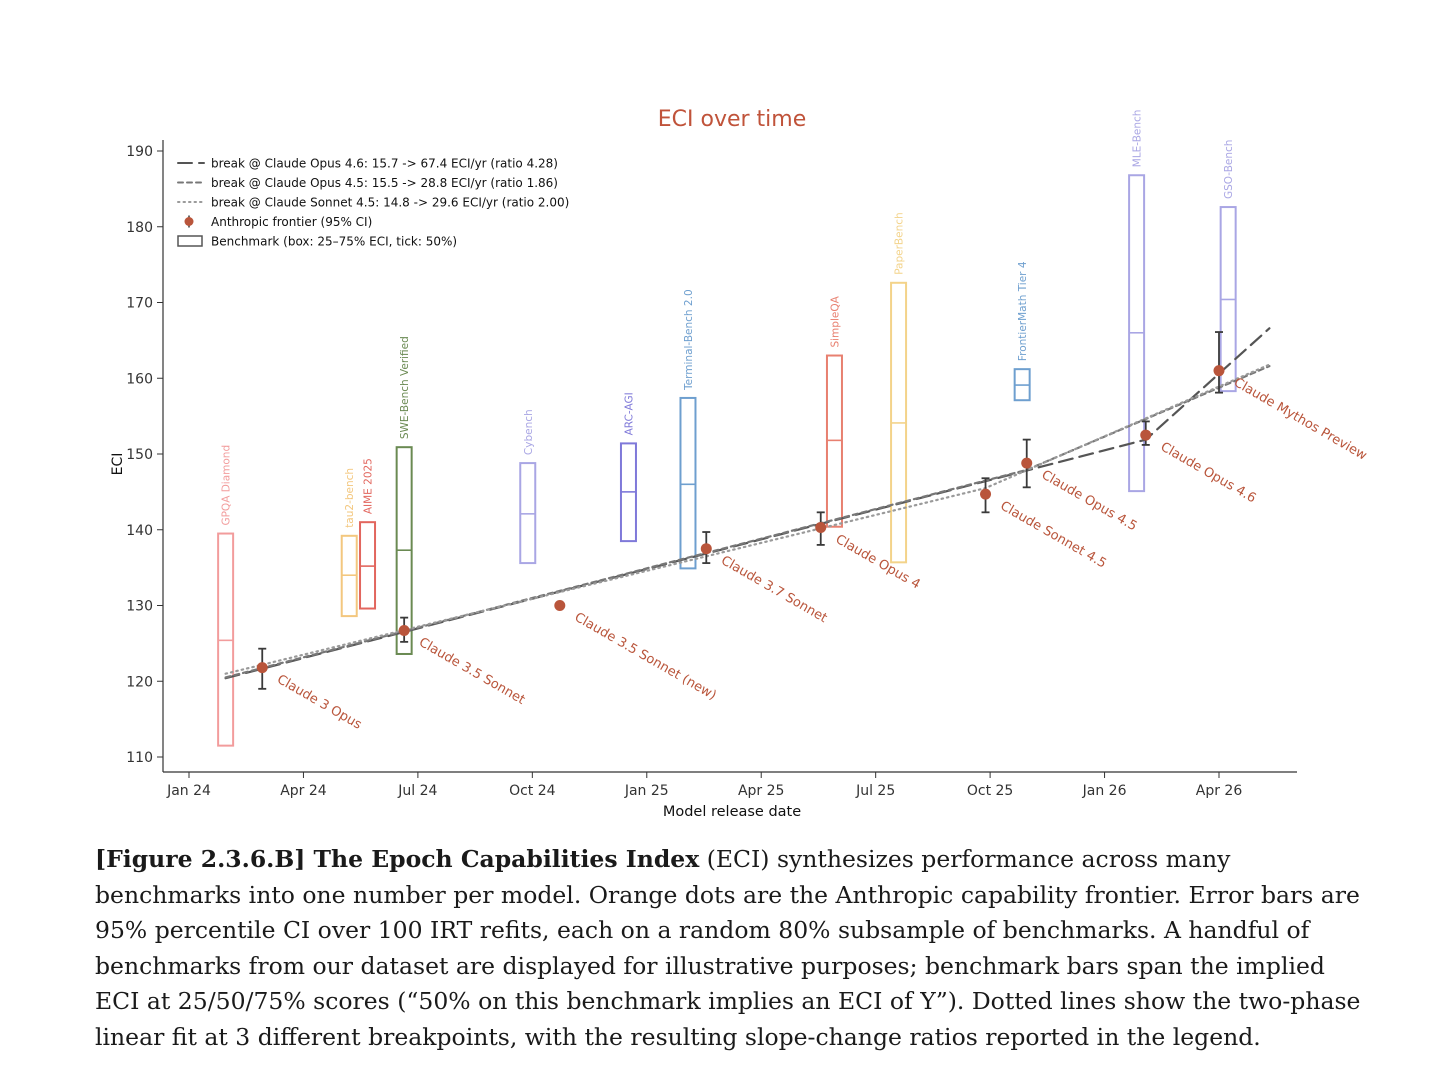  I want to click on y-axis-label: ECI, so click(118, 464).